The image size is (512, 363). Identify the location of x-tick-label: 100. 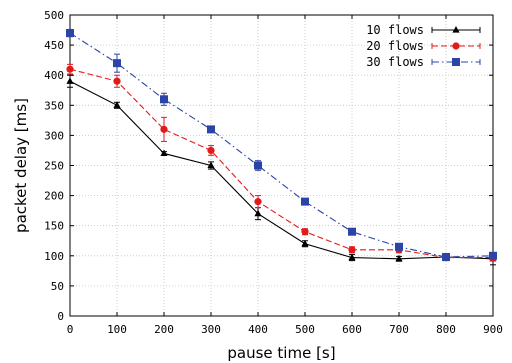
(117, 329).